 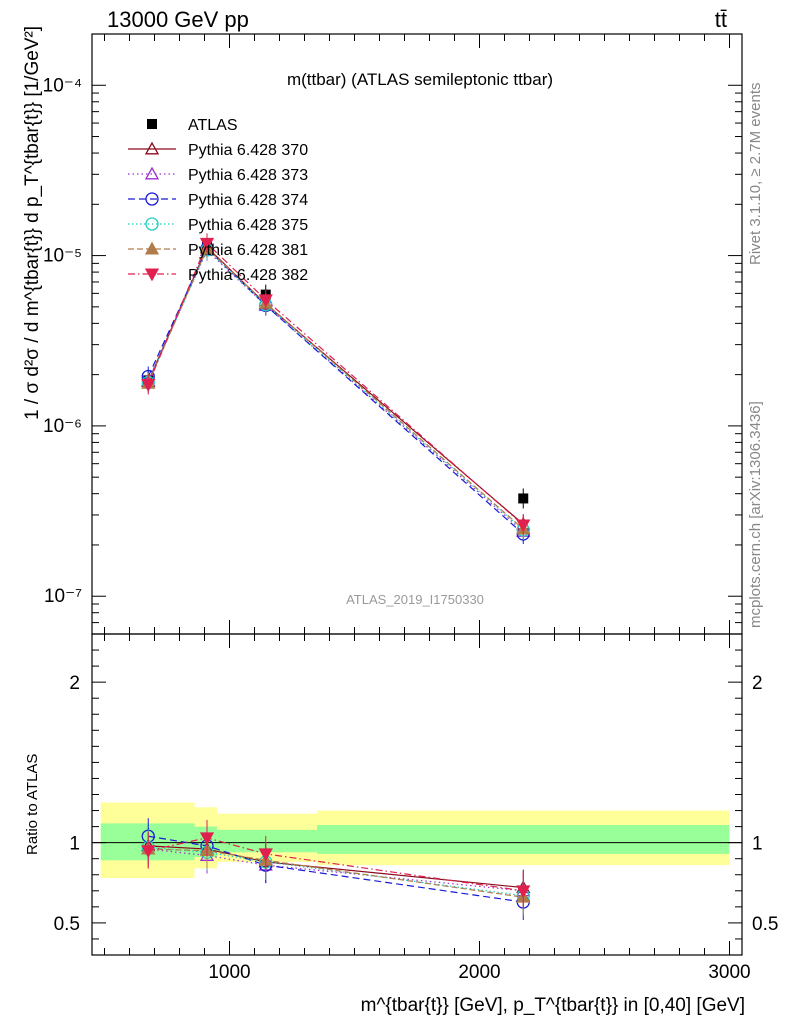 What do you see at coordinates (229, 972) in the screenshot?
I see `x-tick-label: 1000` at bounding box center [229, 972].